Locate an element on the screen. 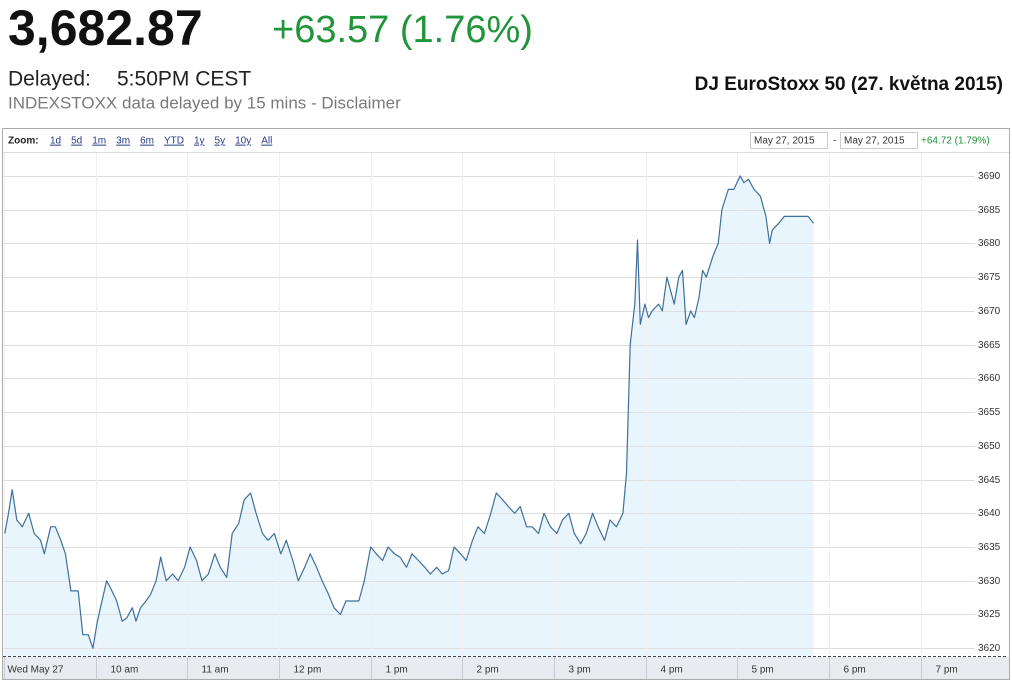 This screenshot has width=1012, height=680. range-start: May 27, 2015 is located at coordinates (784, 141).